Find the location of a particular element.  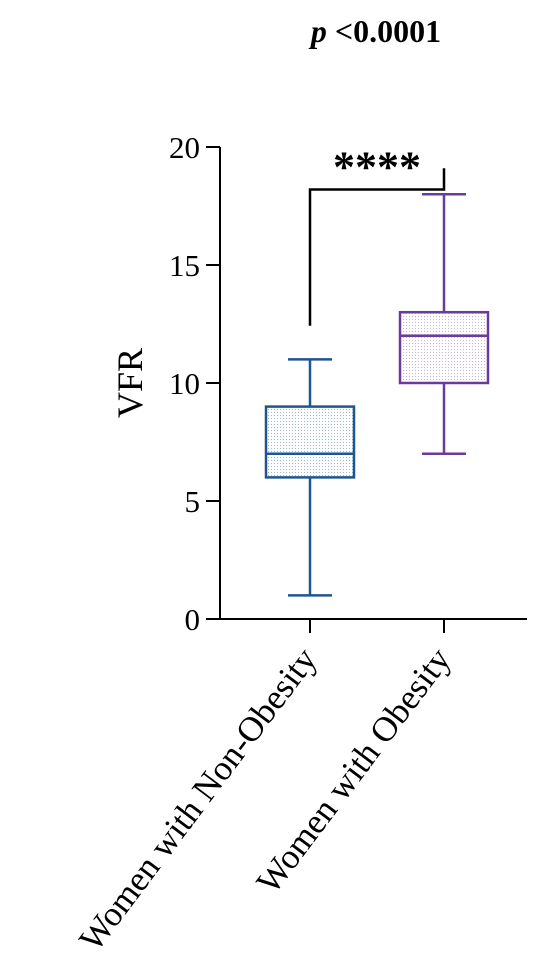

y-tick-label-0: 0 is located at coordinates (193, 619).